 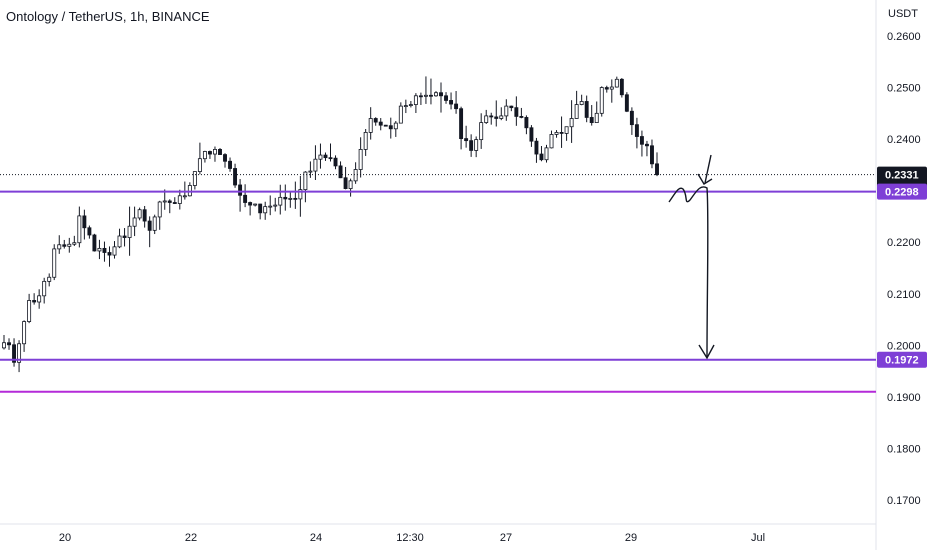 I want to click on level-value: 0.1972, so click(x=902, y=361).